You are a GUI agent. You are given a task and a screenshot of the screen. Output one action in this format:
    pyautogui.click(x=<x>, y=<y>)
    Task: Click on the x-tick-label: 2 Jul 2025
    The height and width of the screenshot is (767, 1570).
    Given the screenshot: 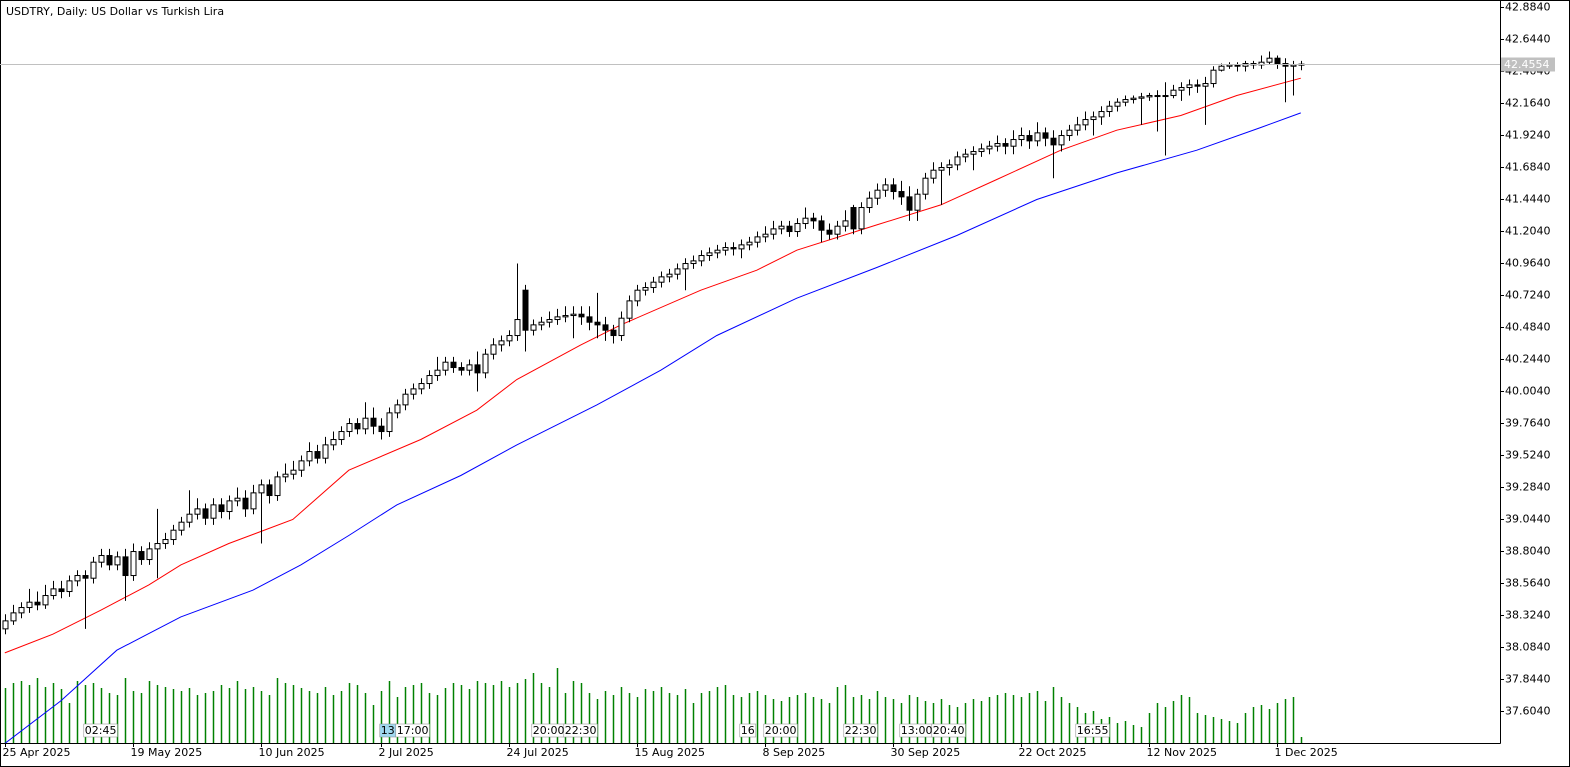 What is the action you would take?
    pyautogui.click(x=406, y=752)
    